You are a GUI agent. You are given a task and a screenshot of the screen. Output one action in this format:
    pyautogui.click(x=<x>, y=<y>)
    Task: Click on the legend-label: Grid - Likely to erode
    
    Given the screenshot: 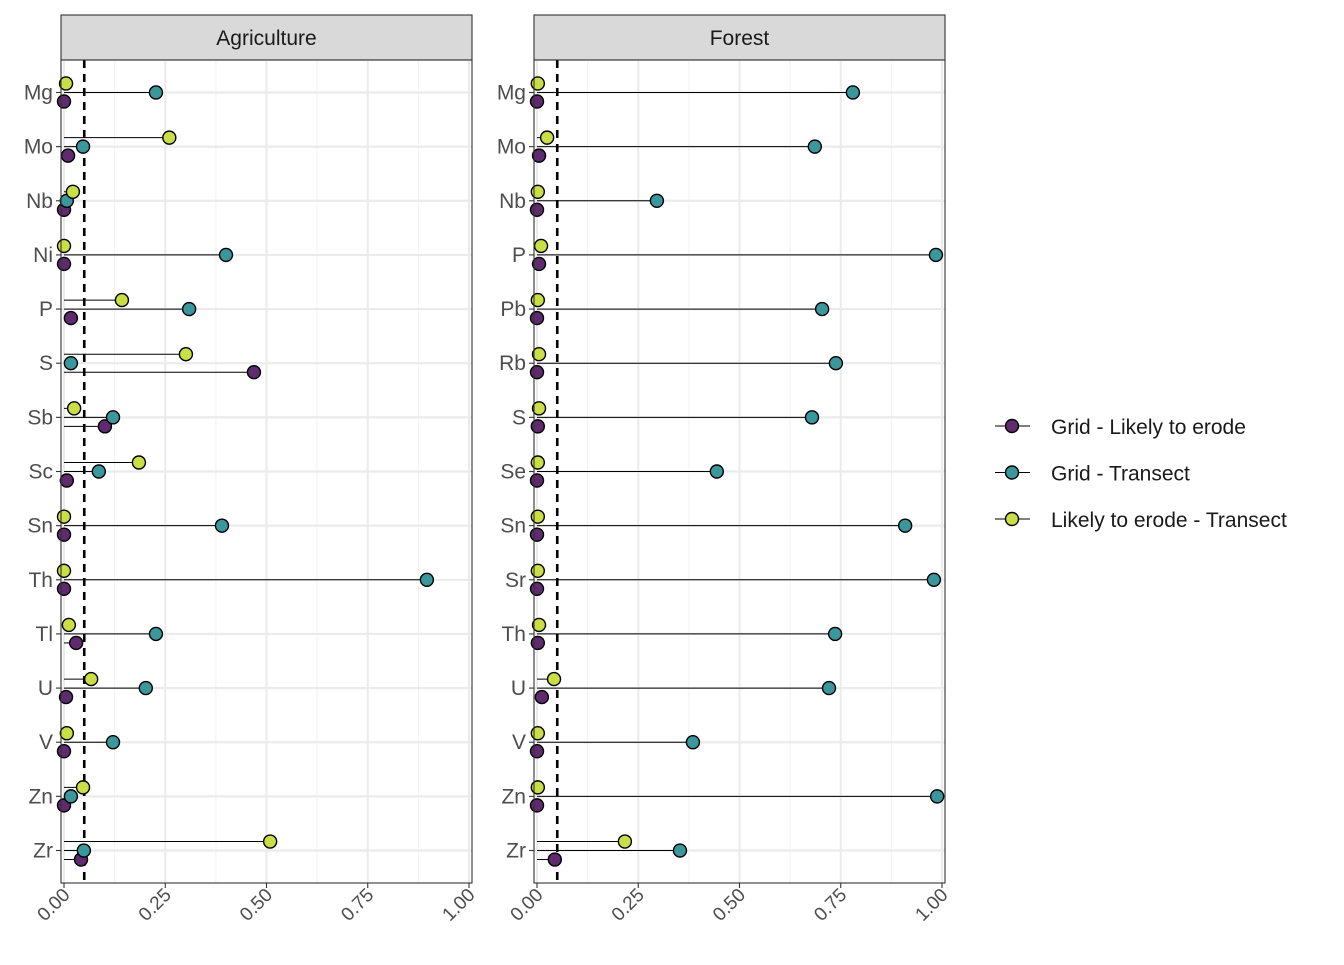 What is the action you would take?
    pyautogui.click(x=1148, y=427)
    